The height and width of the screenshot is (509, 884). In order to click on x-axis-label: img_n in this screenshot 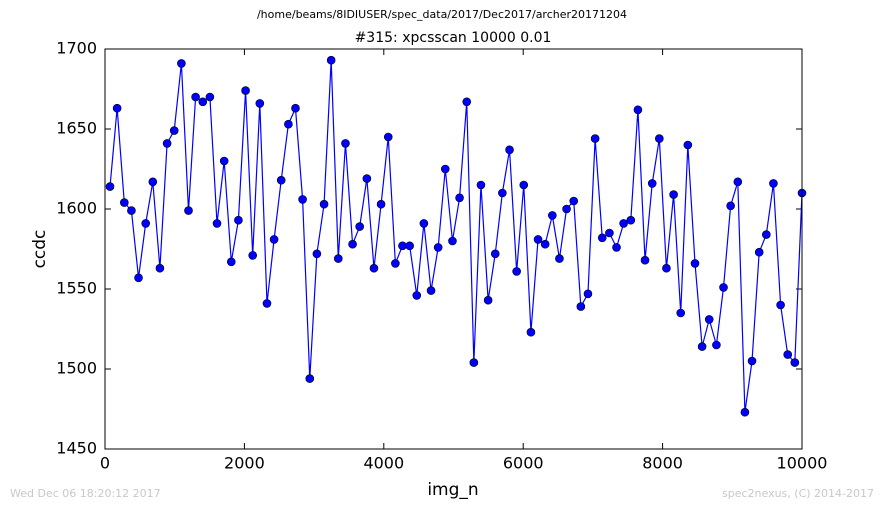, I will do `click(452, 490)`.